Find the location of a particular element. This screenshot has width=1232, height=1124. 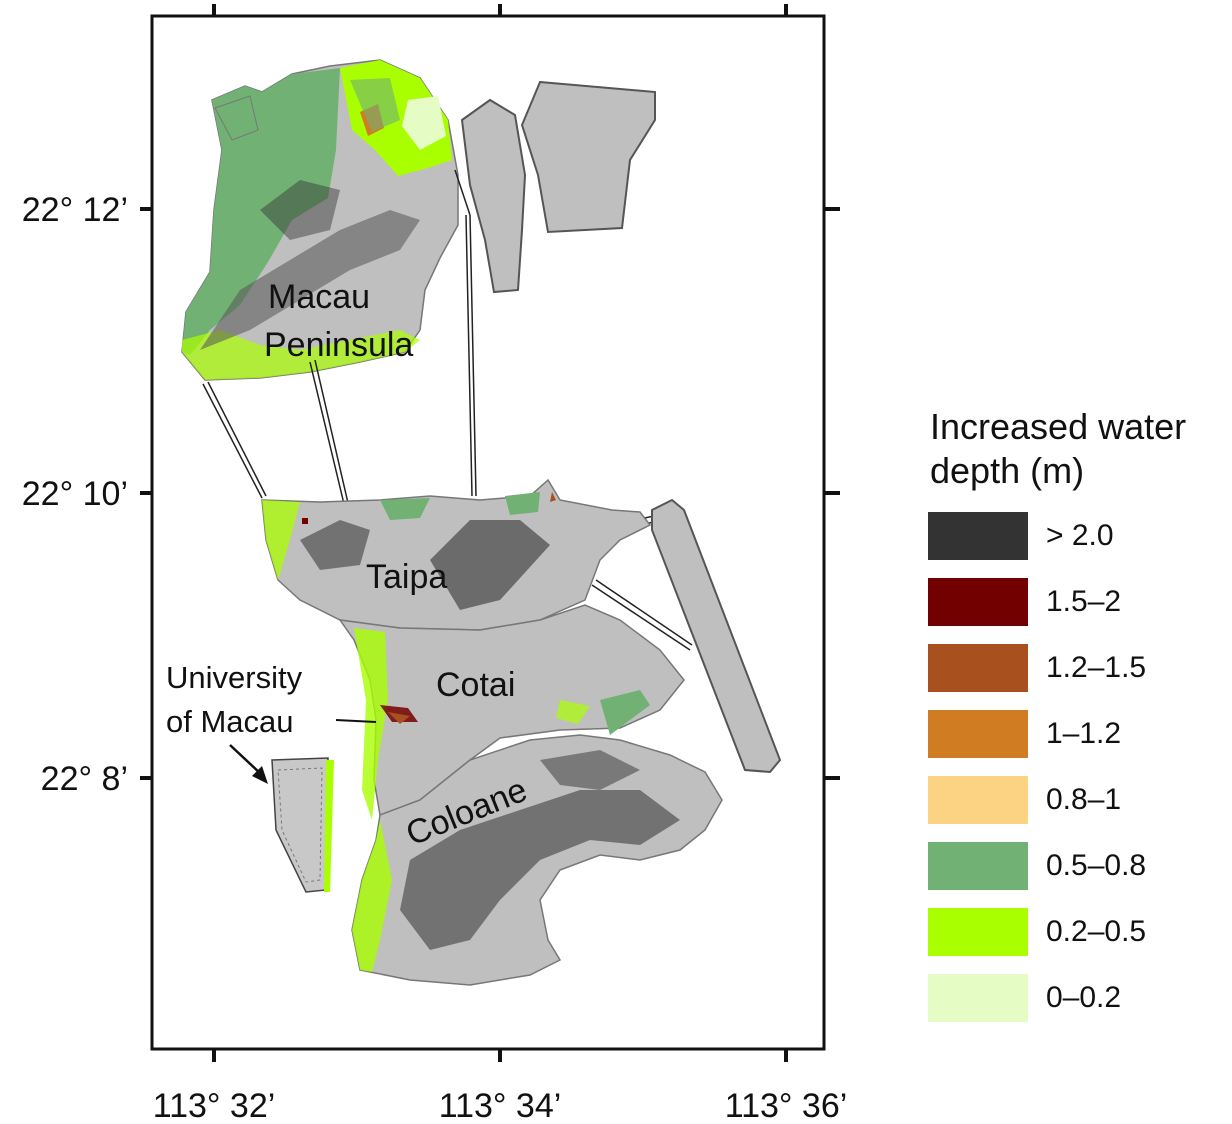

x-tick-label-1: 113° 34’ is located at coordinates (500, 1105).